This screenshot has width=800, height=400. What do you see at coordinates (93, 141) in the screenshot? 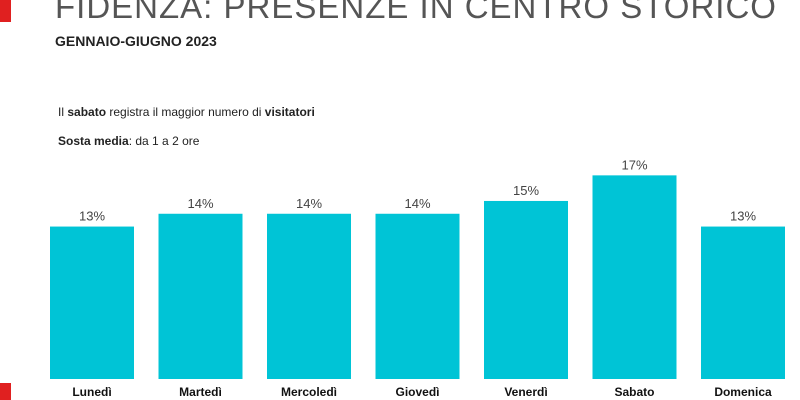
I see `note-emphasis: Sosta media` at bounding box center [93, 141].